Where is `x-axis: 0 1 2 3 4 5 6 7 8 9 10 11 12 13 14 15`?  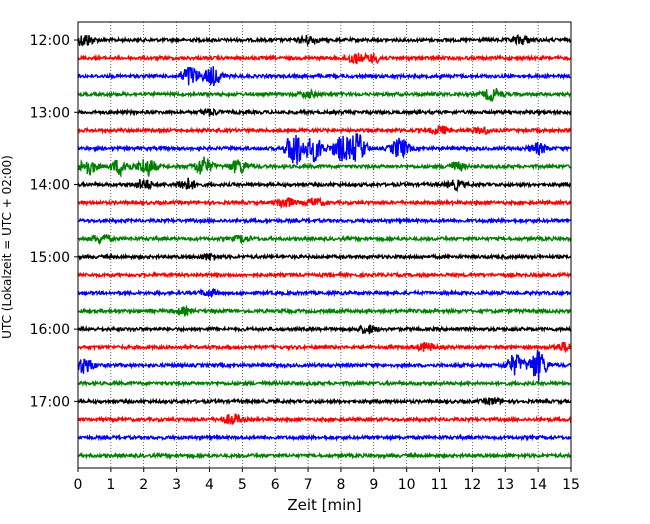 x-axis: 0 1 2 3 4 5 6 7 8 9 10 11 12 13 14 15 is located at coordinates (327, 480).